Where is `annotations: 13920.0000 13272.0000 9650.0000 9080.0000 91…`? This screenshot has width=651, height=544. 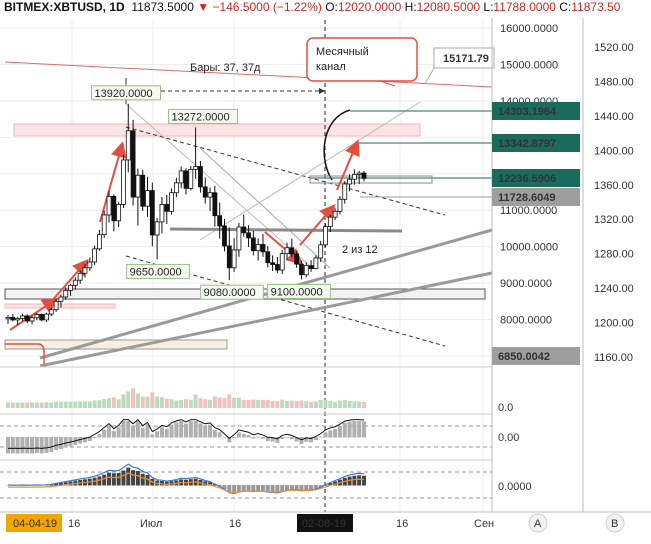
annotations: 13920.0000 13272.0000 9650.0000 9080.0000 91… is located at coordinates (211, 192).